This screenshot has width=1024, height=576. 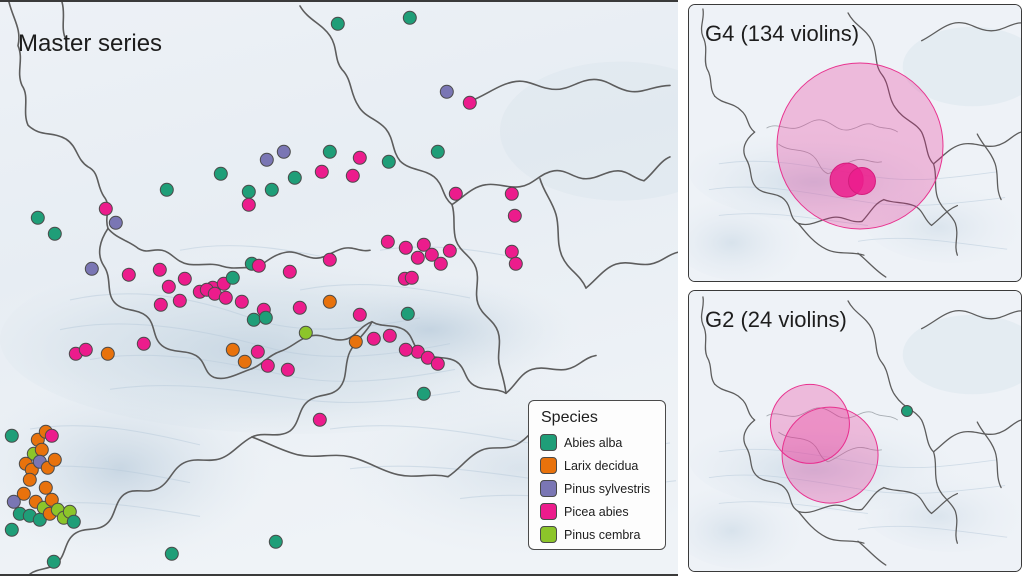 What do you see at coordinates (593, 442) in the screenshot?
I see `legend-item-label: Abies alba` at bounding box center [593, 442].